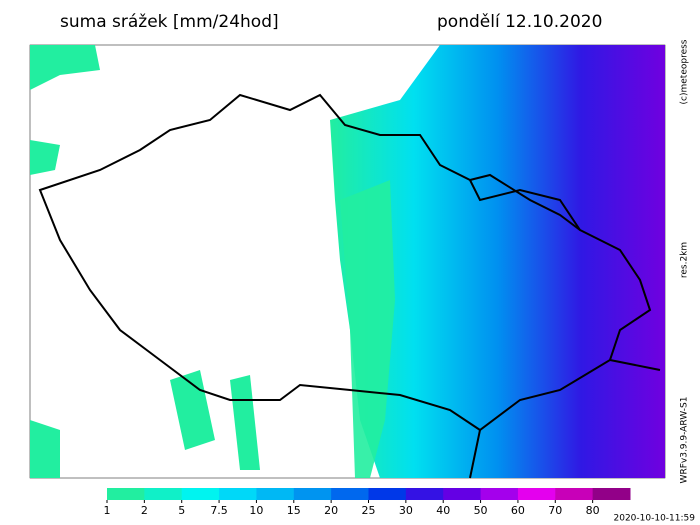  I want to click on legend-label: 20, so click(331, 510).